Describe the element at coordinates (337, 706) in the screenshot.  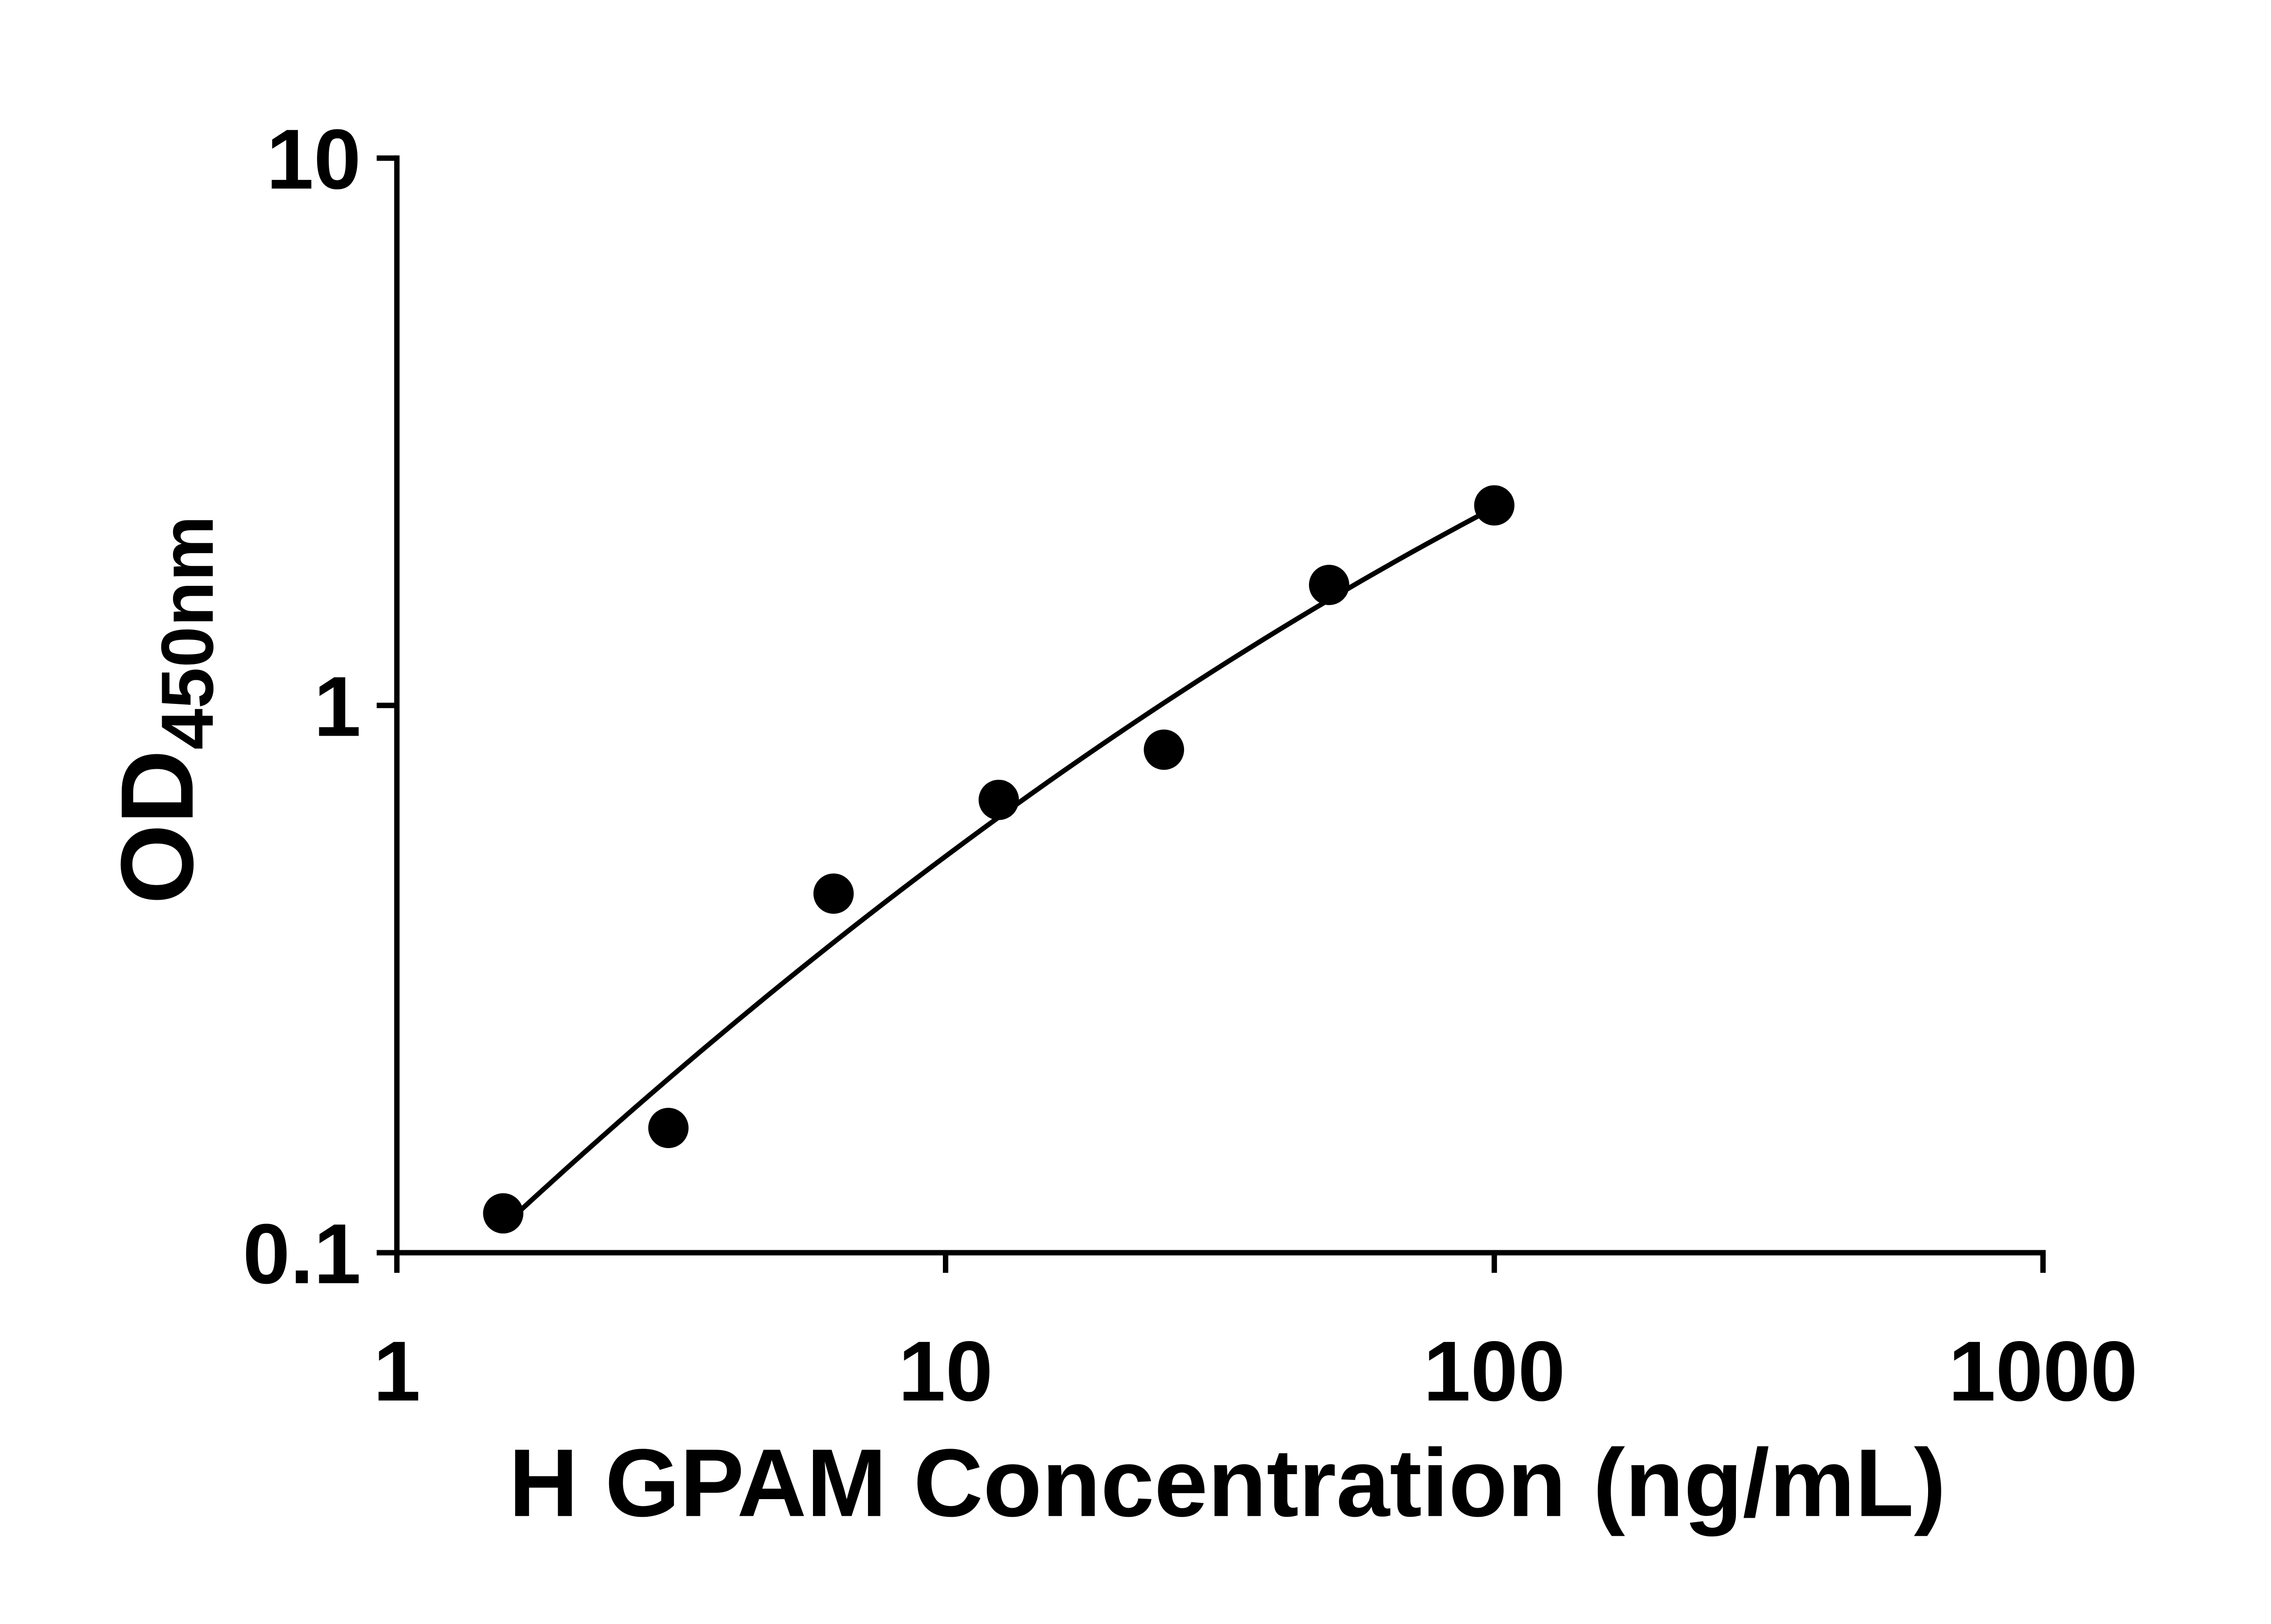
I see `y-tick-label: 1` at that location.